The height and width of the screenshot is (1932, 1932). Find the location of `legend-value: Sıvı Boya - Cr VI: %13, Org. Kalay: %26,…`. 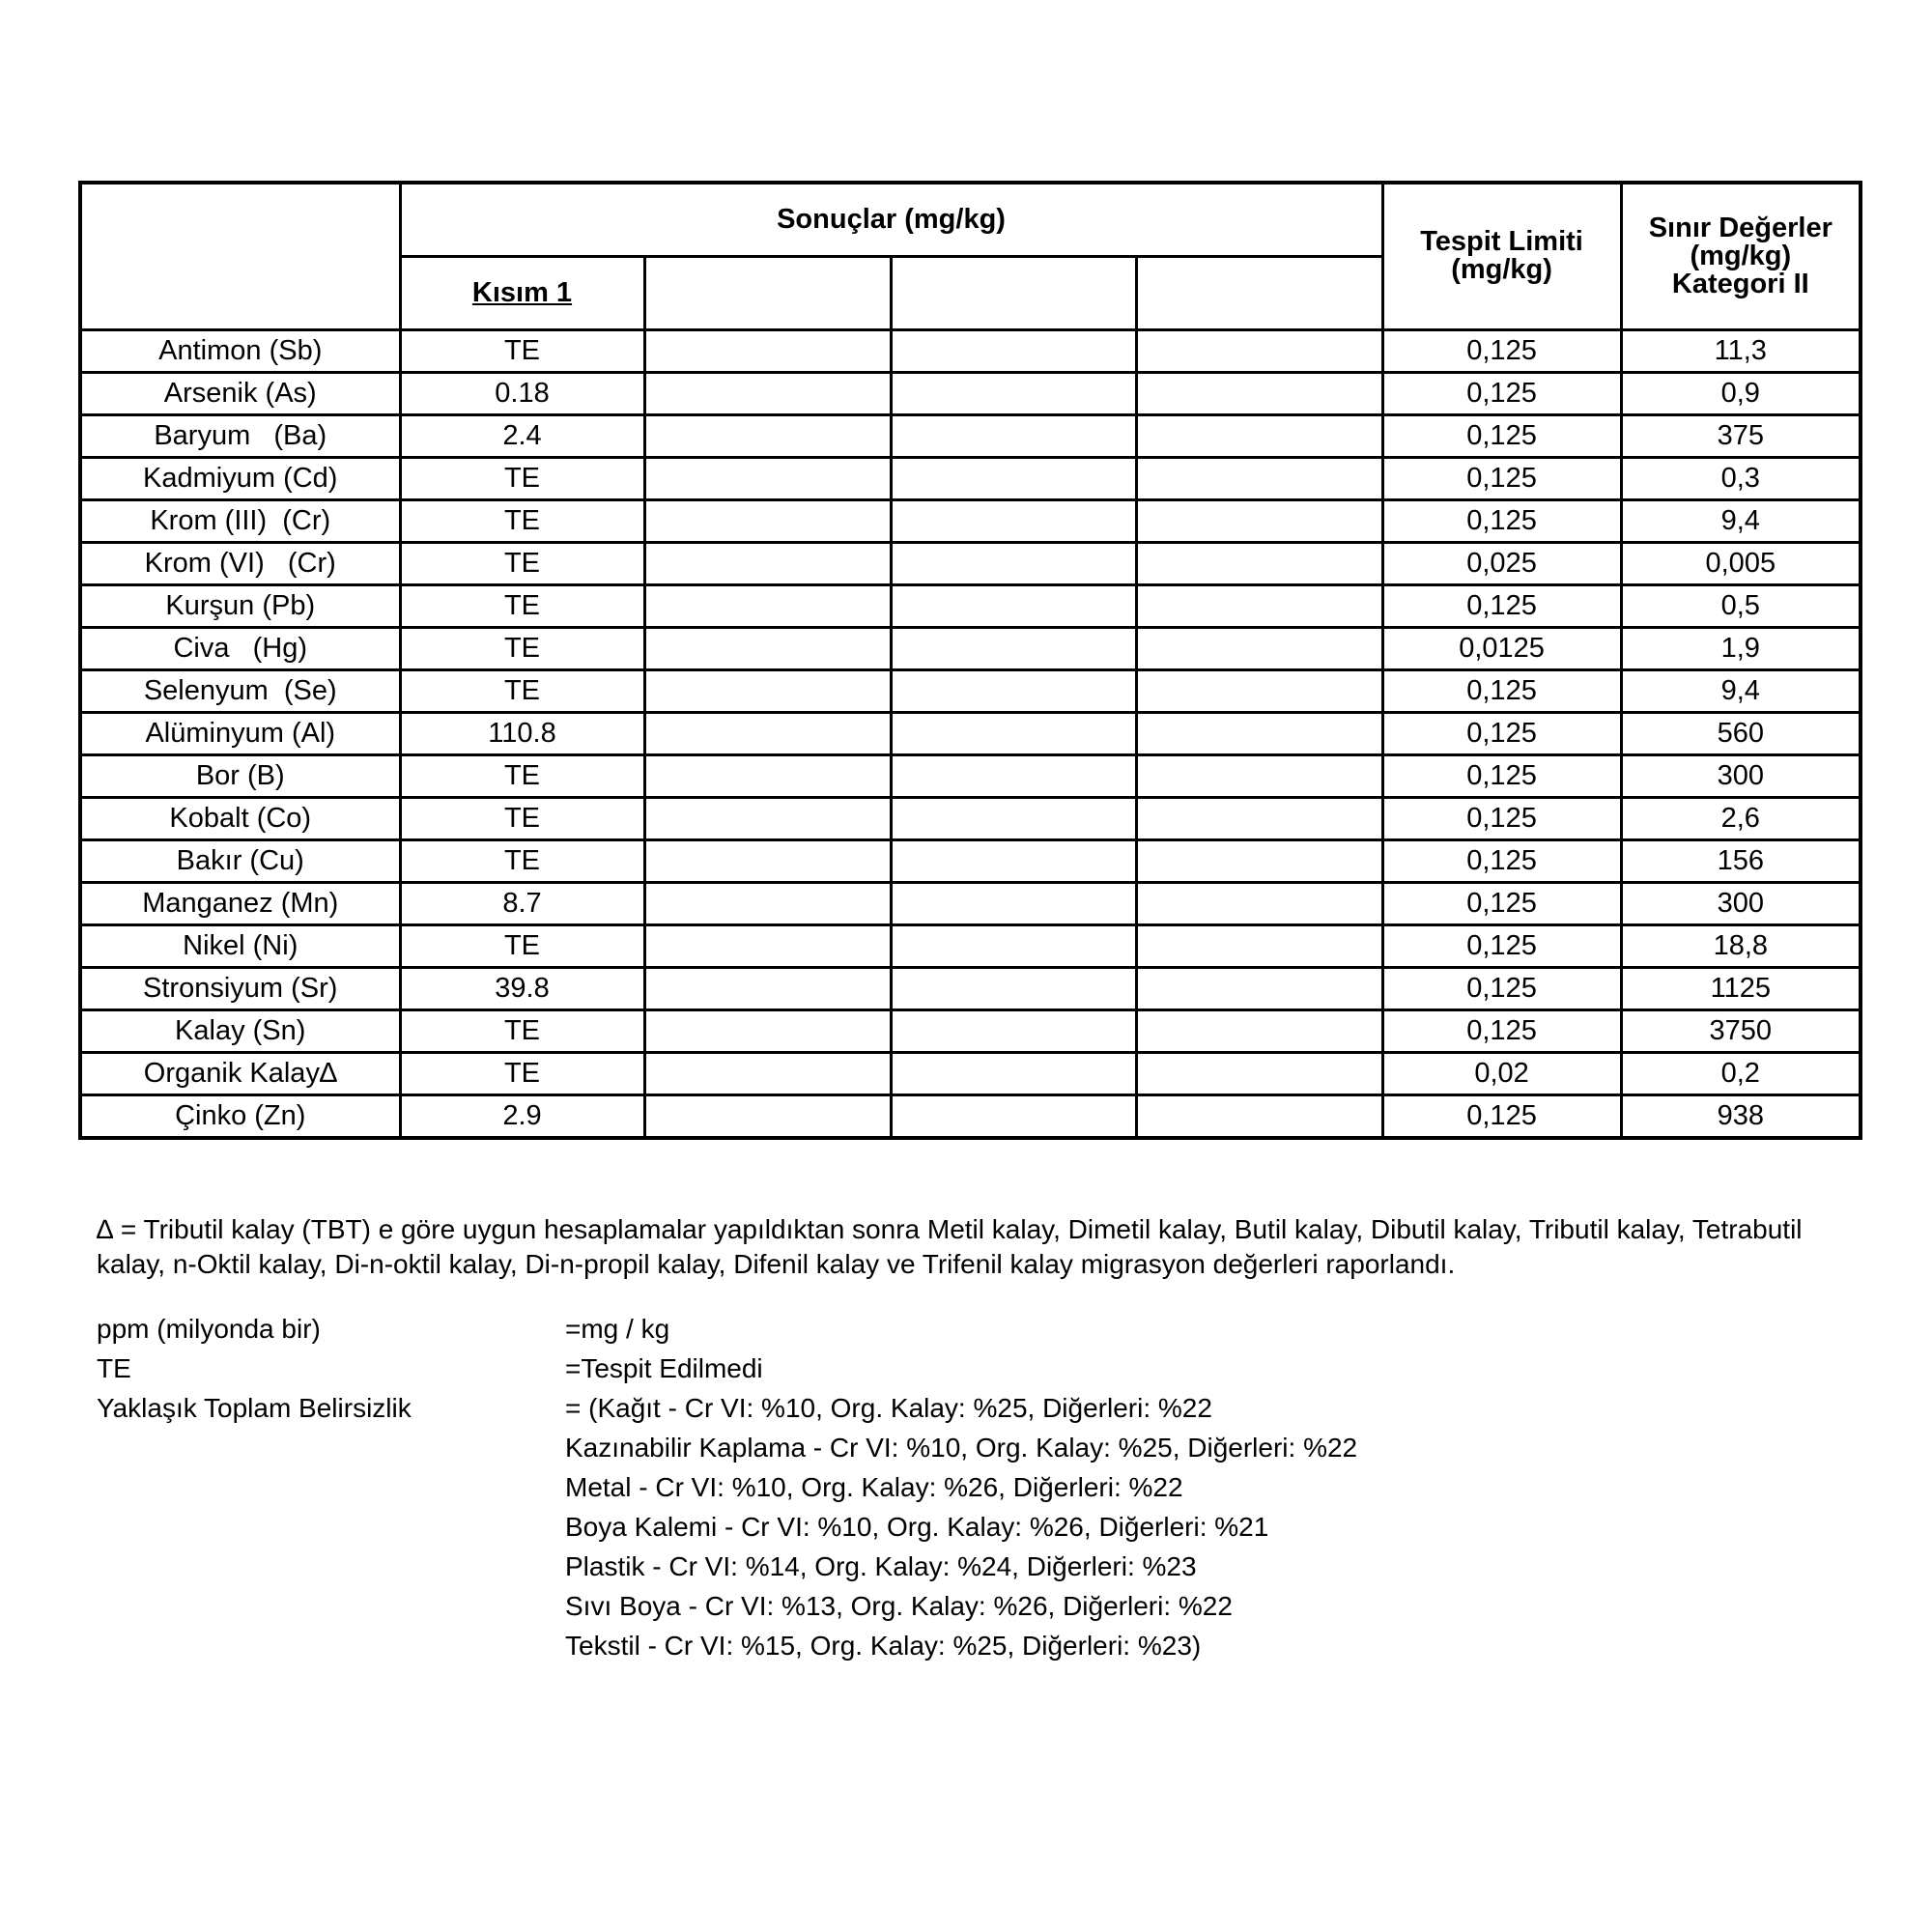

legend-value: Sıvı Boya - Cr VI: %13, Org. Kalay: %26,… is located at coordinates (899, 1605).